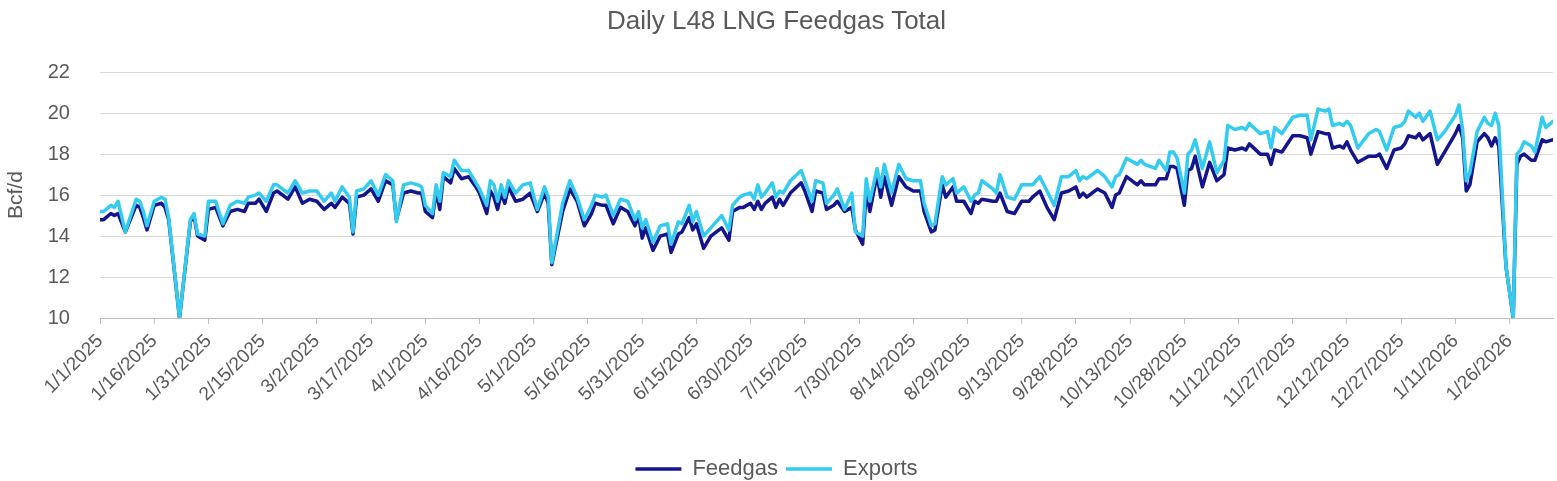 Image resolution: width=1557 pixels, height=481 pixels. What do you see at coordinates (58, 275) in the screenshot?
I see `y-tick-label: 12` at bounding box center [58, 275].